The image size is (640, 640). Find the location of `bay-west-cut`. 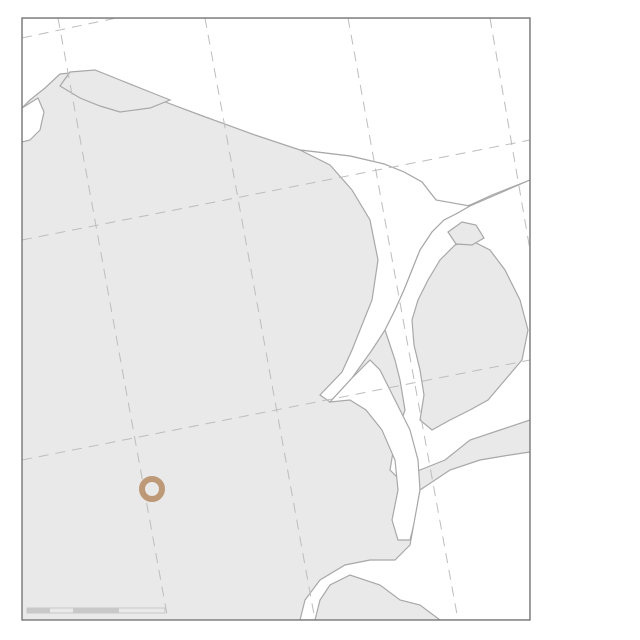

bay-west-cut is located at coordinates (33, 120).